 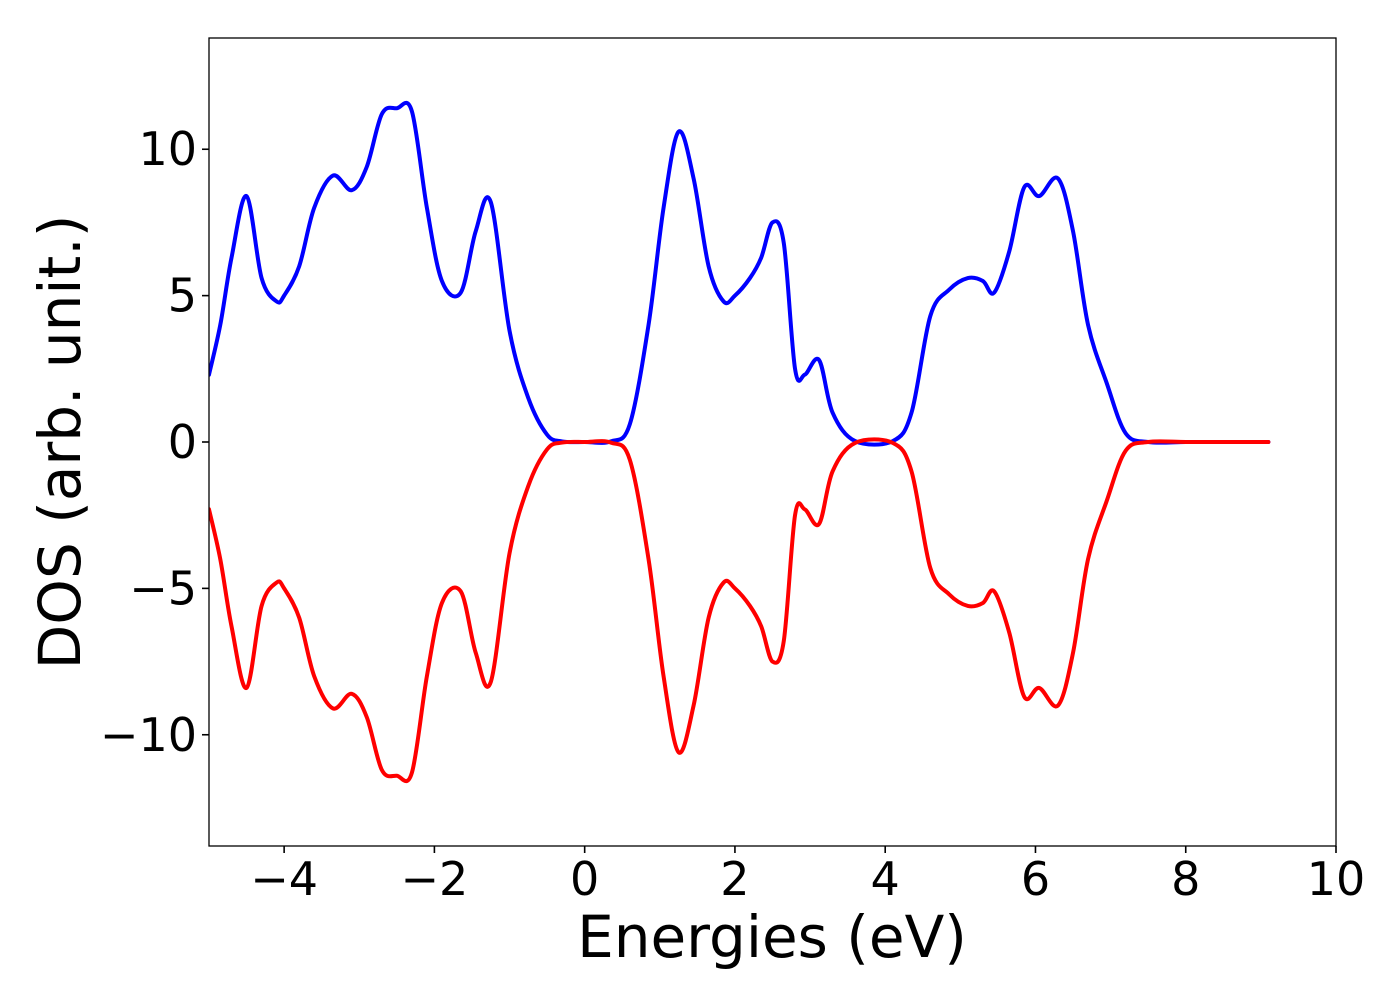 I want to click on y-tick-label: 10, so click(x=167, y=149).